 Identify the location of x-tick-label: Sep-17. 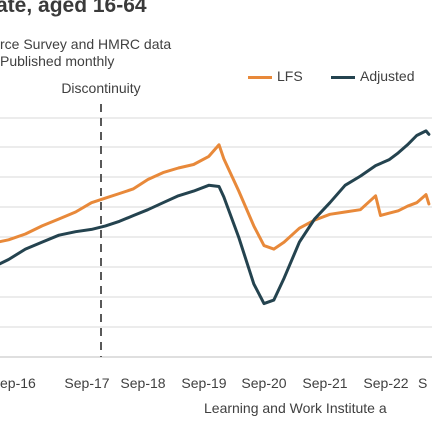
(86, 383).